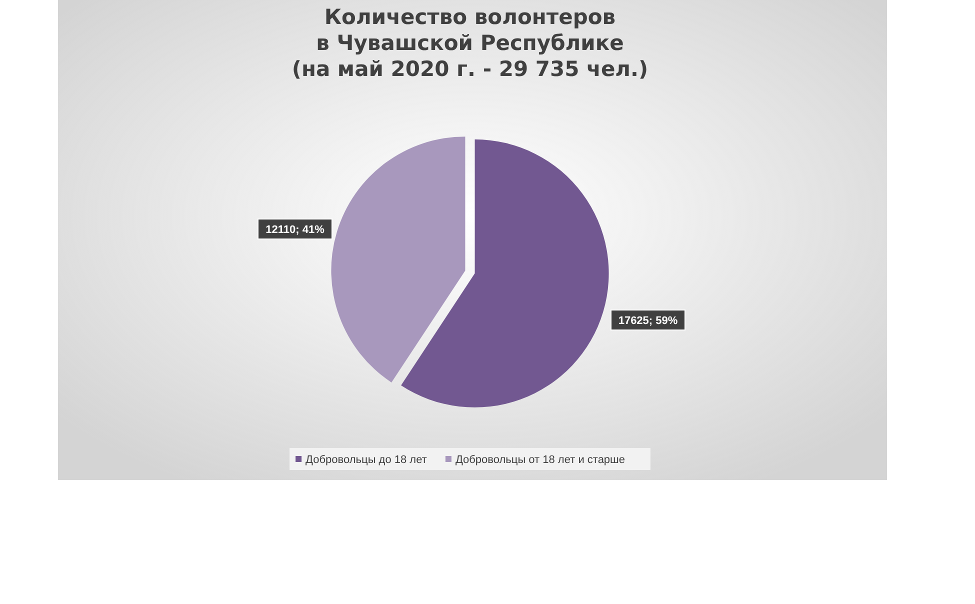 The height and width of the screenshot is (604, 975). I want to click on legend-label: Добровольцы до 18 лет, so click(366, 460).